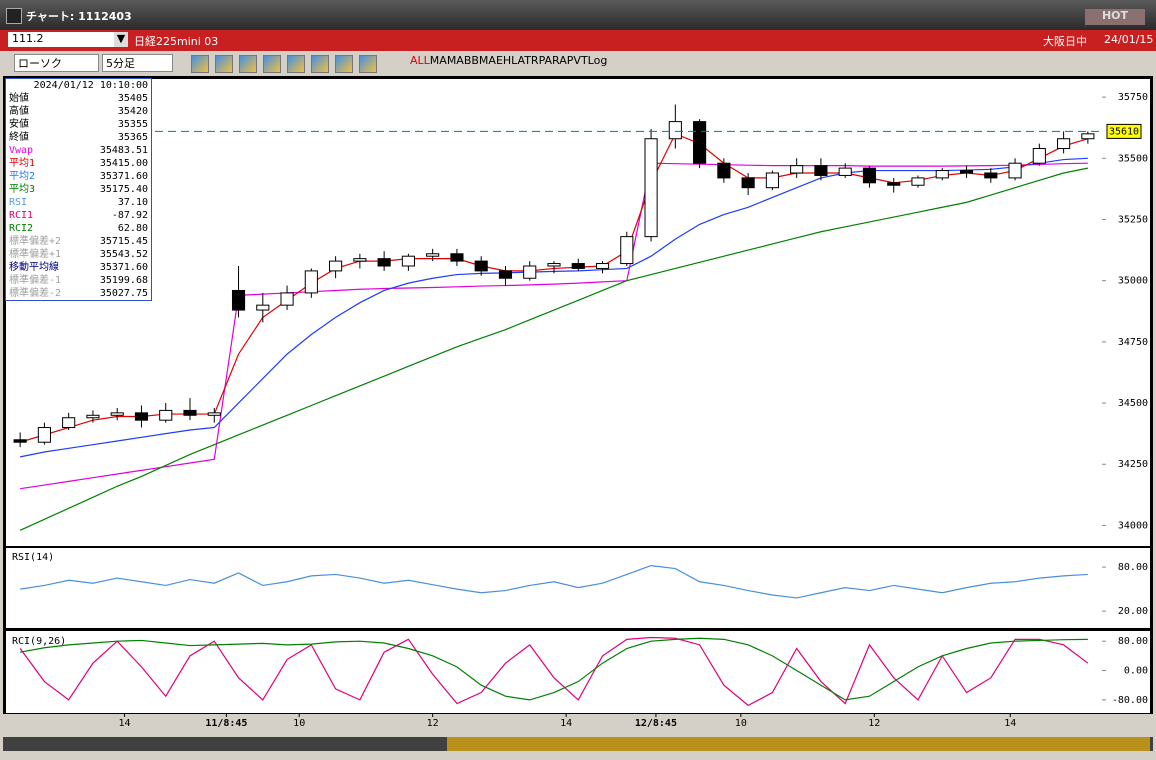 The image size is (1156, 760). What do you see at coordinates (798, 744) in the screenshot?
I see `scroll-thumb` at bounding box center [798, 744].